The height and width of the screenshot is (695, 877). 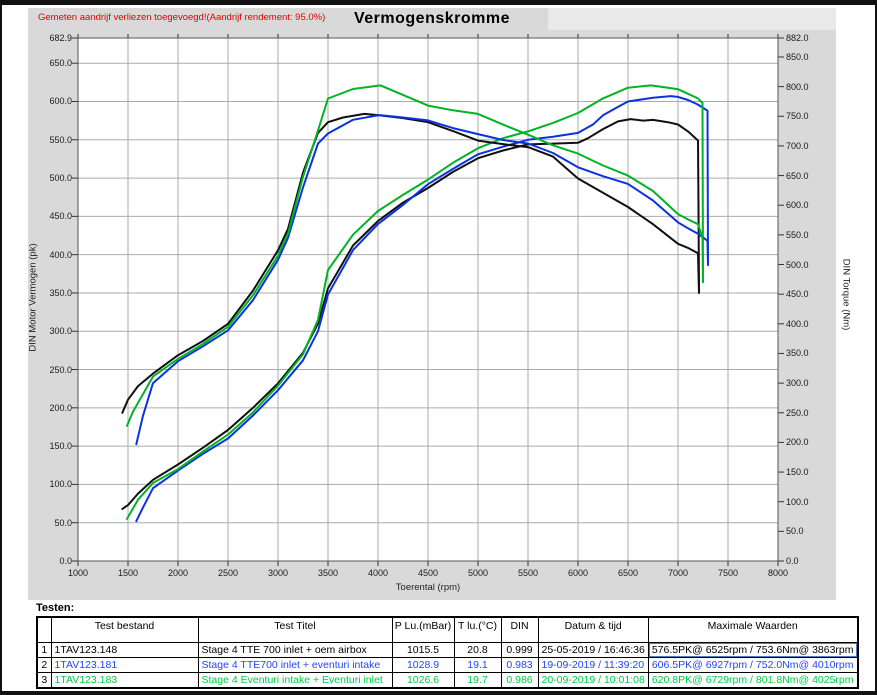 What do you see at coordinates (44, 665) in the screenshot?
I see `row-number: 2` at bounding box center [44, 665].